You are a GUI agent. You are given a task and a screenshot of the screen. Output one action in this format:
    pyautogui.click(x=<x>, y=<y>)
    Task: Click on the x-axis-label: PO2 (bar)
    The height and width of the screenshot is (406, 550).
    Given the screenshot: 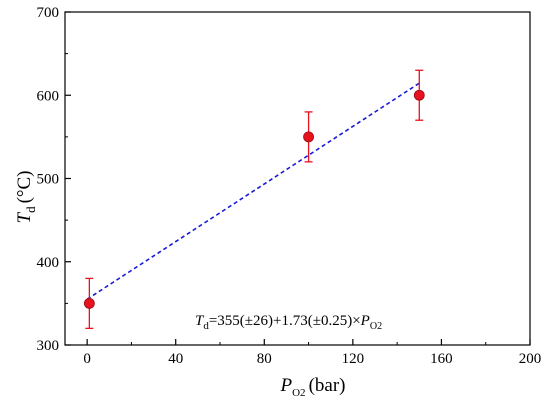 What is the action you would take?
    pyautogui.click(x=313, y=387)
    